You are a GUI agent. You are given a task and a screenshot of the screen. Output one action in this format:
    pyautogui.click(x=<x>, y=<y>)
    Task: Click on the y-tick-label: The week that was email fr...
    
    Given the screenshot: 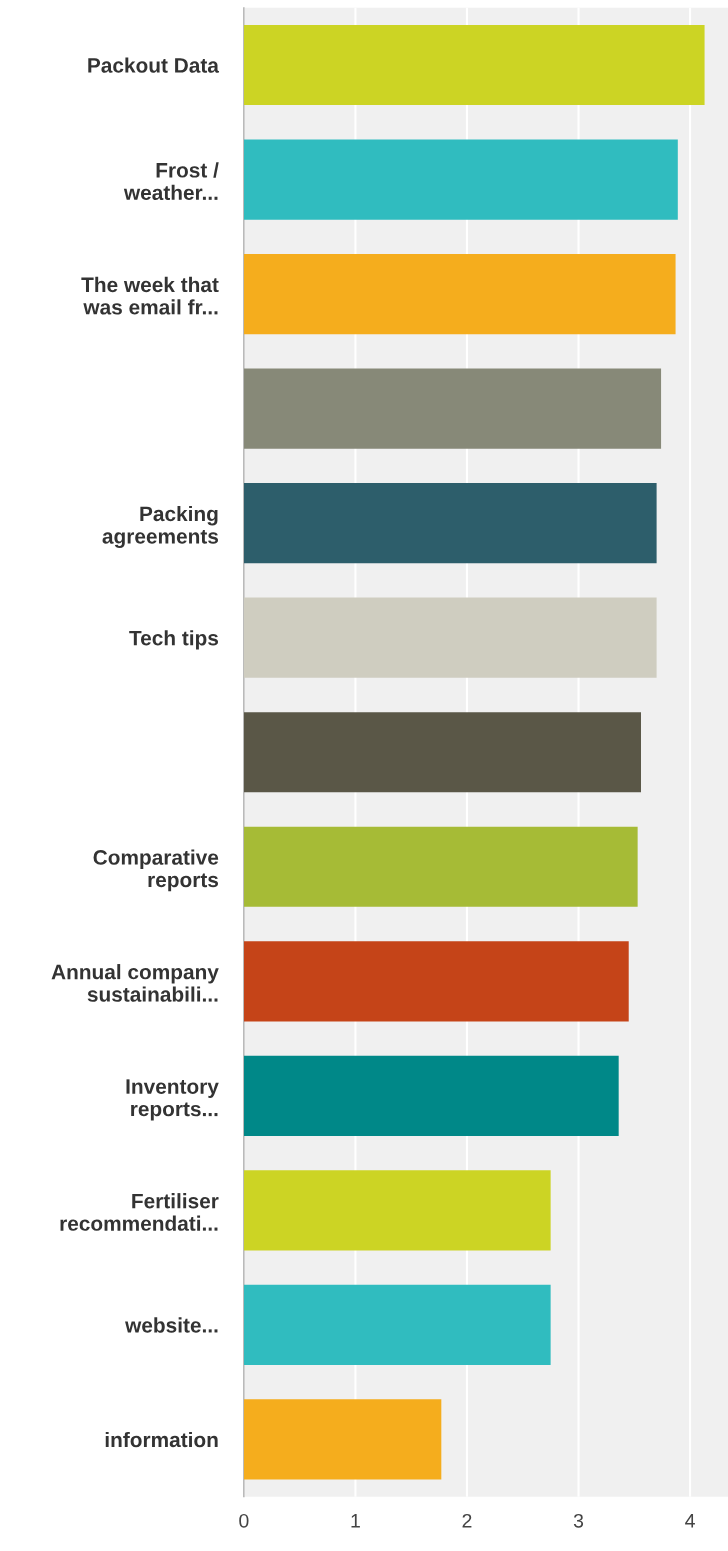 What is the action you would take?
    pyautogui.click(x=150, y=295)
    